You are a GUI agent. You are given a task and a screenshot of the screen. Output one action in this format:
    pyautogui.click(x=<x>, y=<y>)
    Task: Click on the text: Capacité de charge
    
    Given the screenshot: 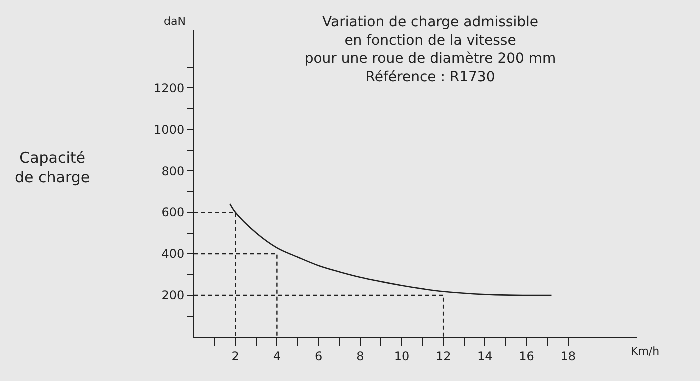 What is the action you would take?
    pyautogui.click(x=52, y=167)
    